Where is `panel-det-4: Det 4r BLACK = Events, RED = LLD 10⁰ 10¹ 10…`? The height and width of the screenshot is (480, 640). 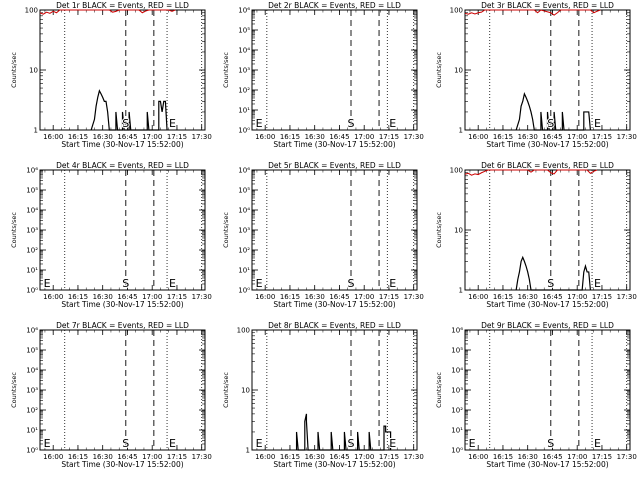 panel-det-4: Det 4r BLACK = Events, RED = LLD 10⁰ 10¹ 10… is located at coordinates (111, 235).